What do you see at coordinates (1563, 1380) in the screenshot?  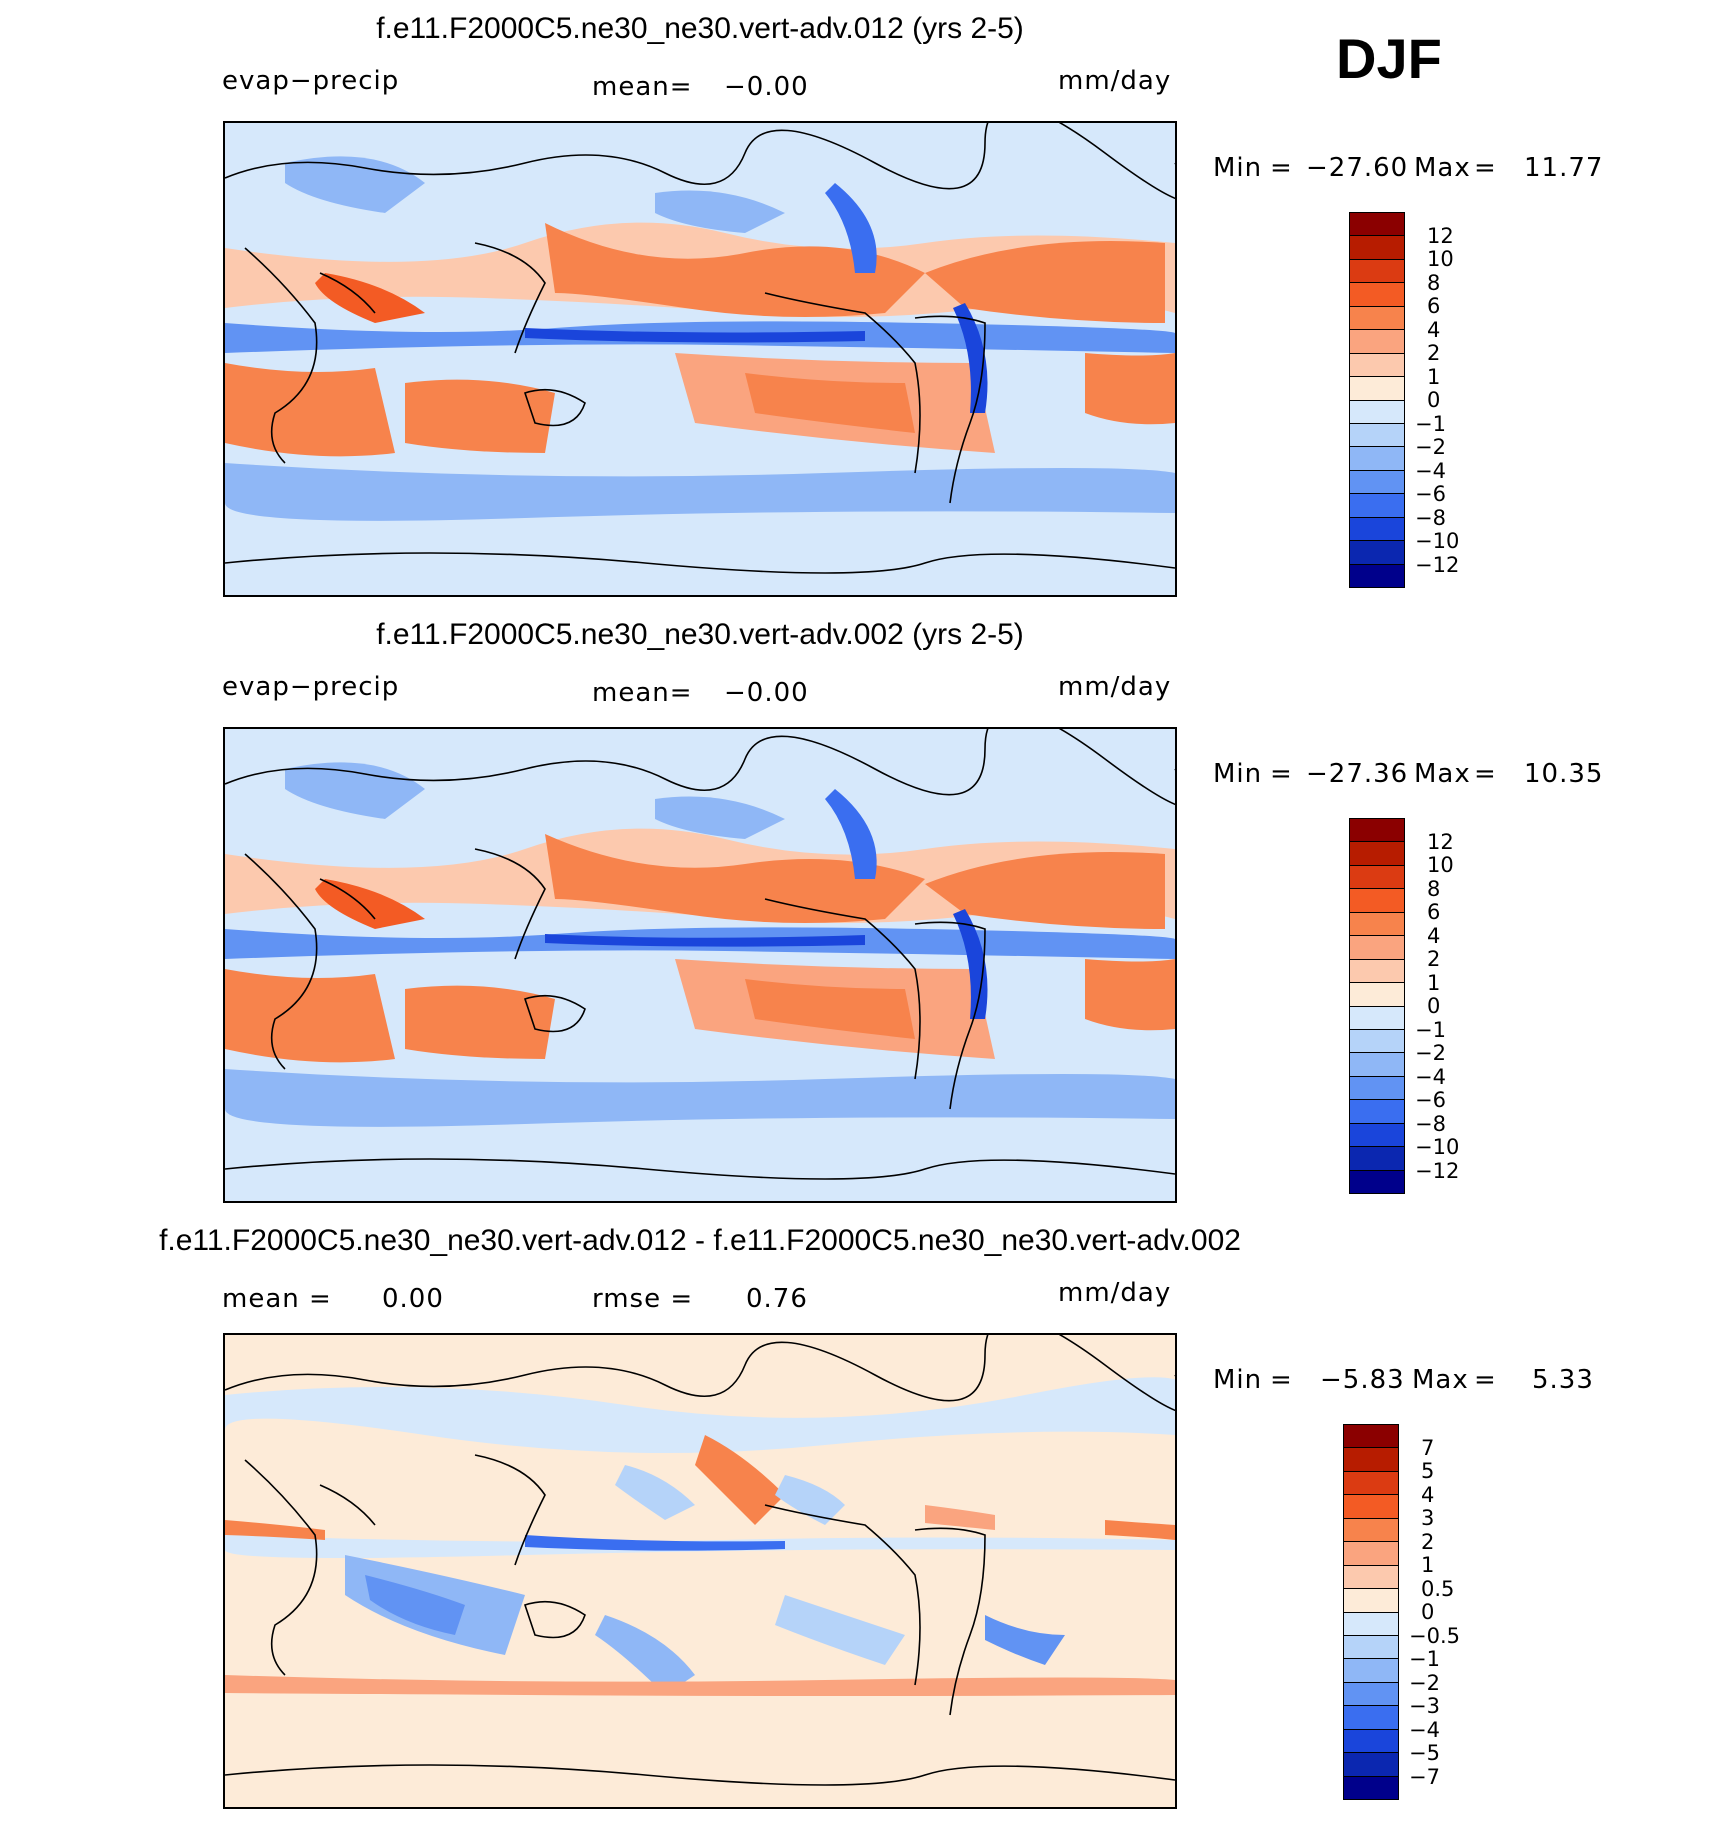 I see `panel3-max-value: 5.33` at bounding box center [1563, 1380].